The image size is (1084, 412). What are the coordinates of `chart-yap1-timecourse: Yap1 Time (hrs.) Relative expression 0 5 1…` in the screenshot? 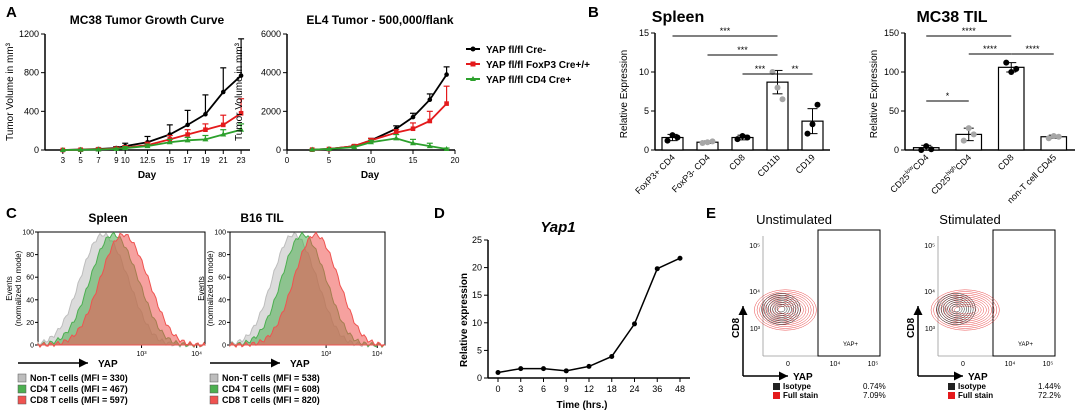 It's located at (574, 315).